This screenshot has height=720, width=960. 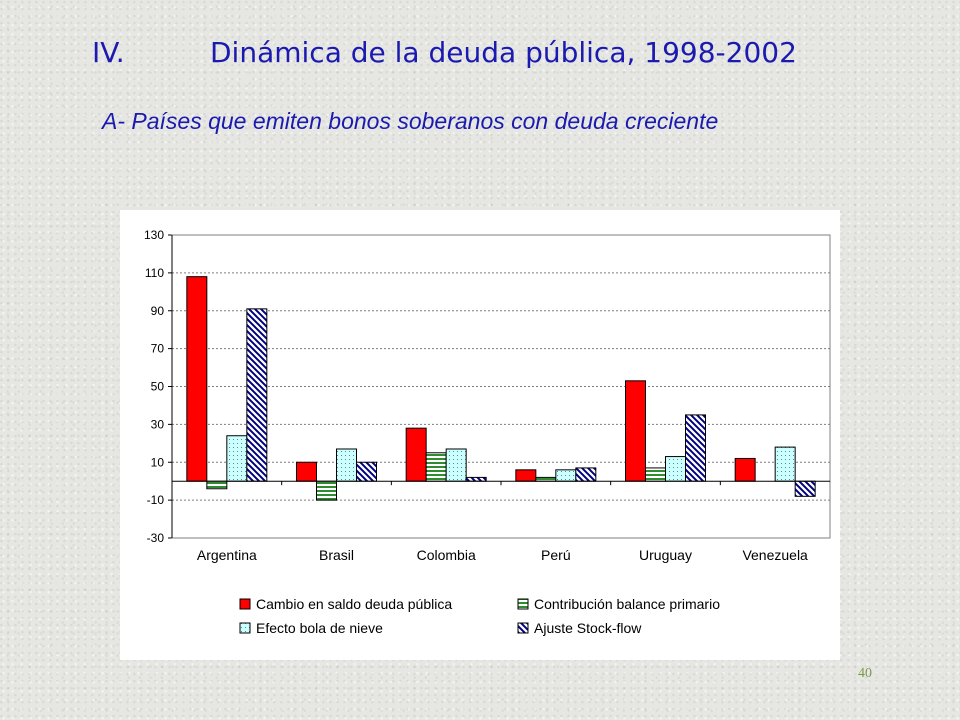 What do you see at coordinates (158, 424) in the screenshot?
I see `y-tick-label: 30` at bounding box center [158, 424].